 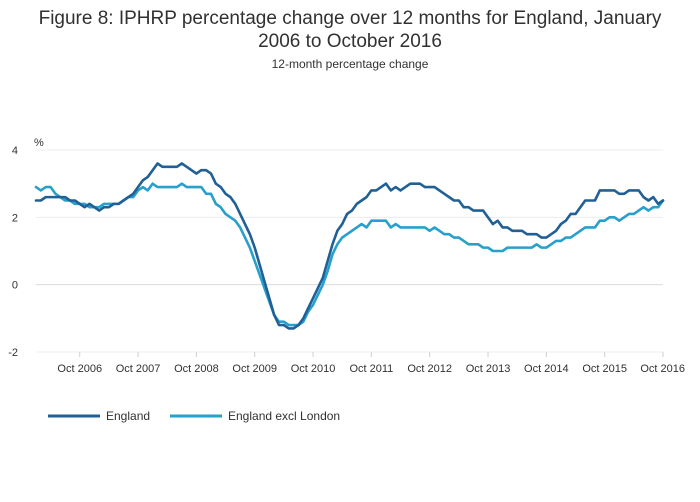 I want to click on chart-subtitle: 12-month percentage change, so click(x=350, y=64).